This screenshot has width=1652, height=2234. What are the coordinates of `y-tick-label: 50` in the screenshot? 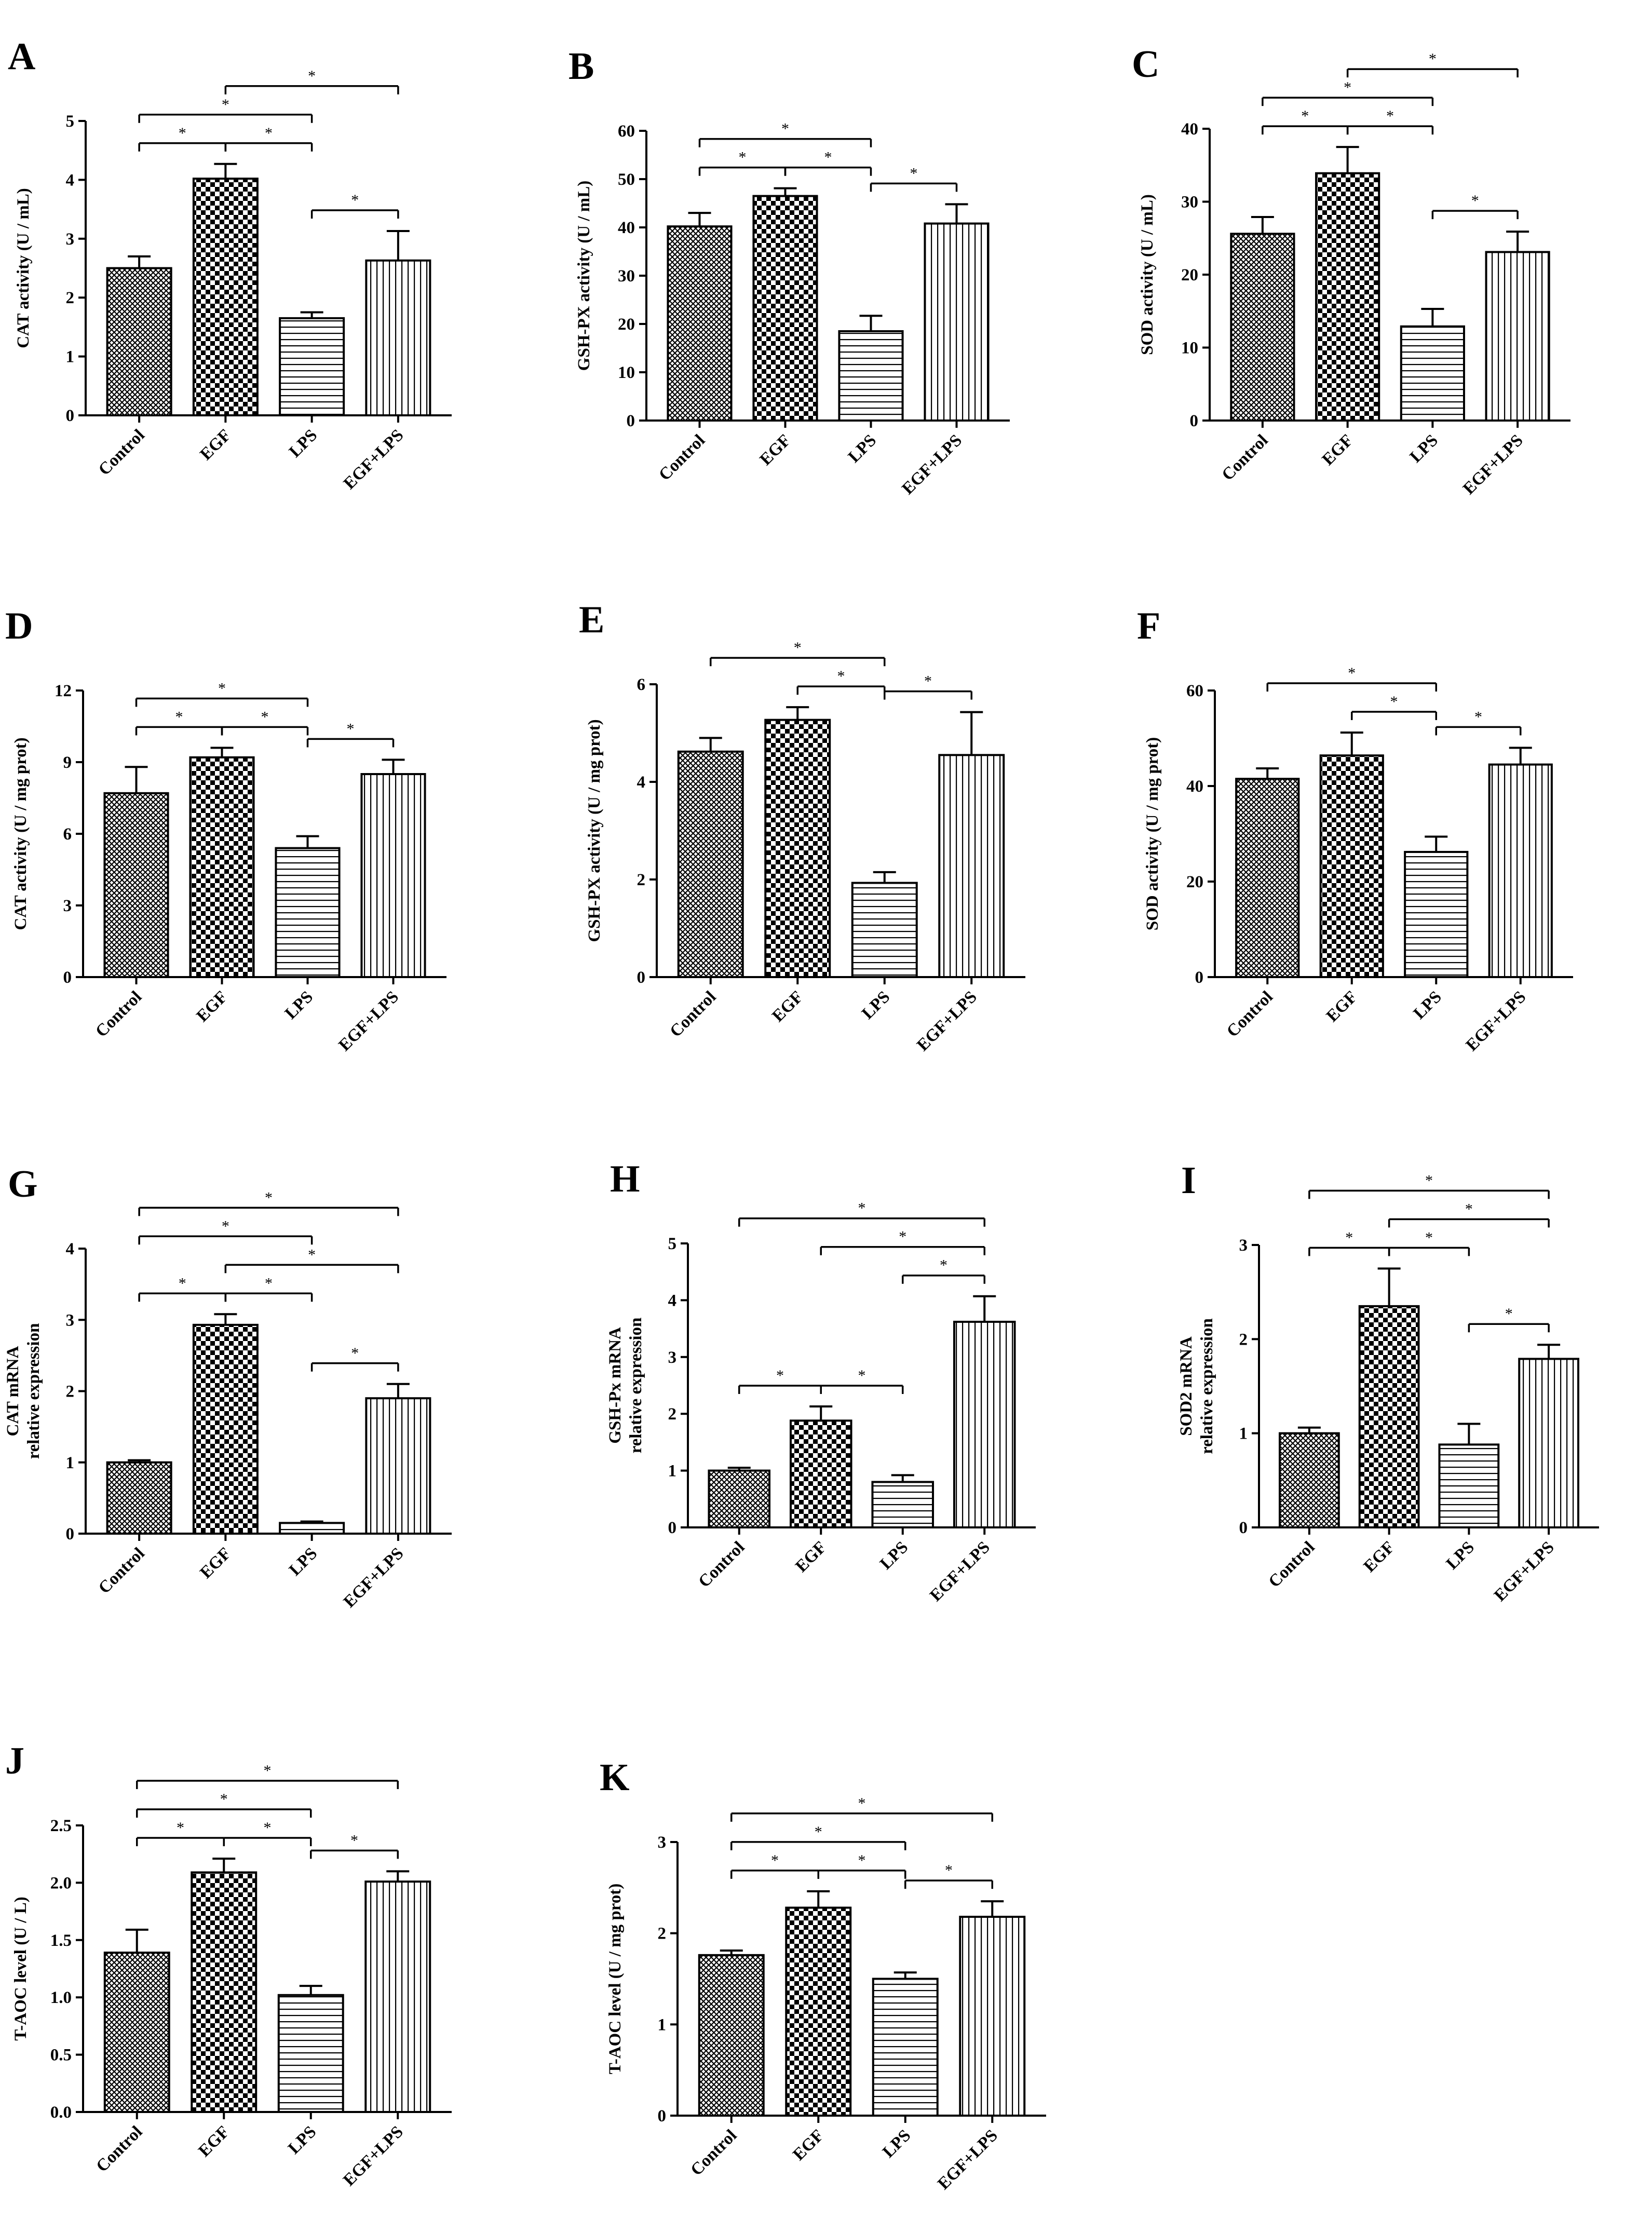 It's located at (627, 179).